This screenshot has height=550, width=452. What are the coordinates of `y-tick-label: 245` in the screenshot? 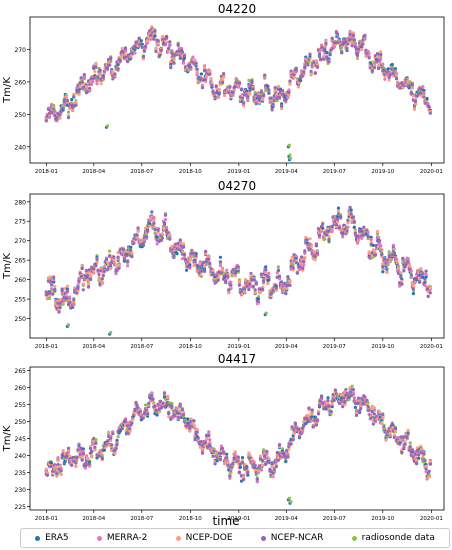 It's located at (21, 439).